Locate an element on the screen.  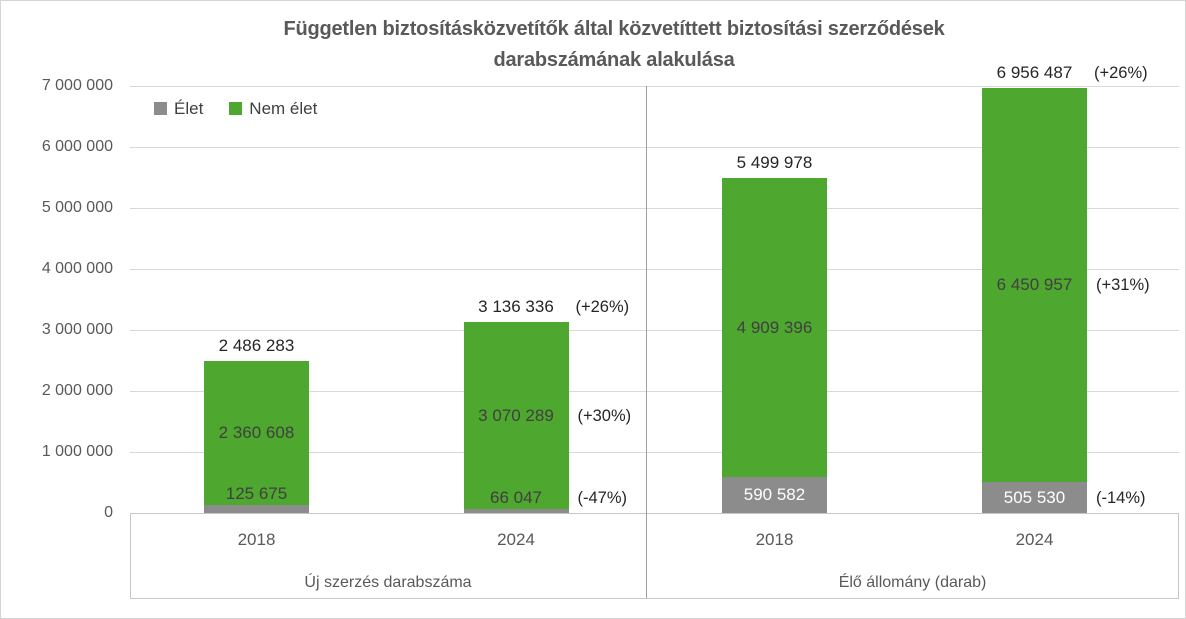
y-axis-tick-label: 4 000 000 is located at coordinates (77, 268).